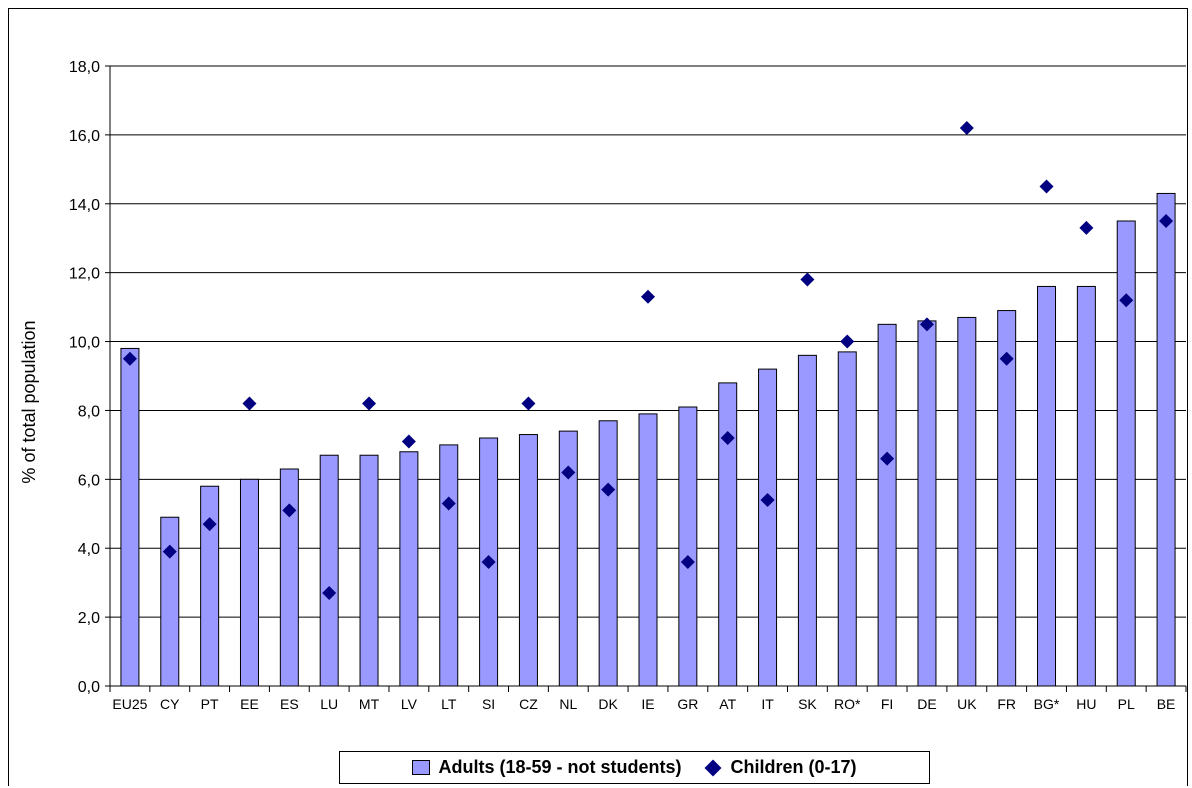 This screenshot has height=788, width=1192. I want to click on y-tick-label: 10,0, so click(84, 343).